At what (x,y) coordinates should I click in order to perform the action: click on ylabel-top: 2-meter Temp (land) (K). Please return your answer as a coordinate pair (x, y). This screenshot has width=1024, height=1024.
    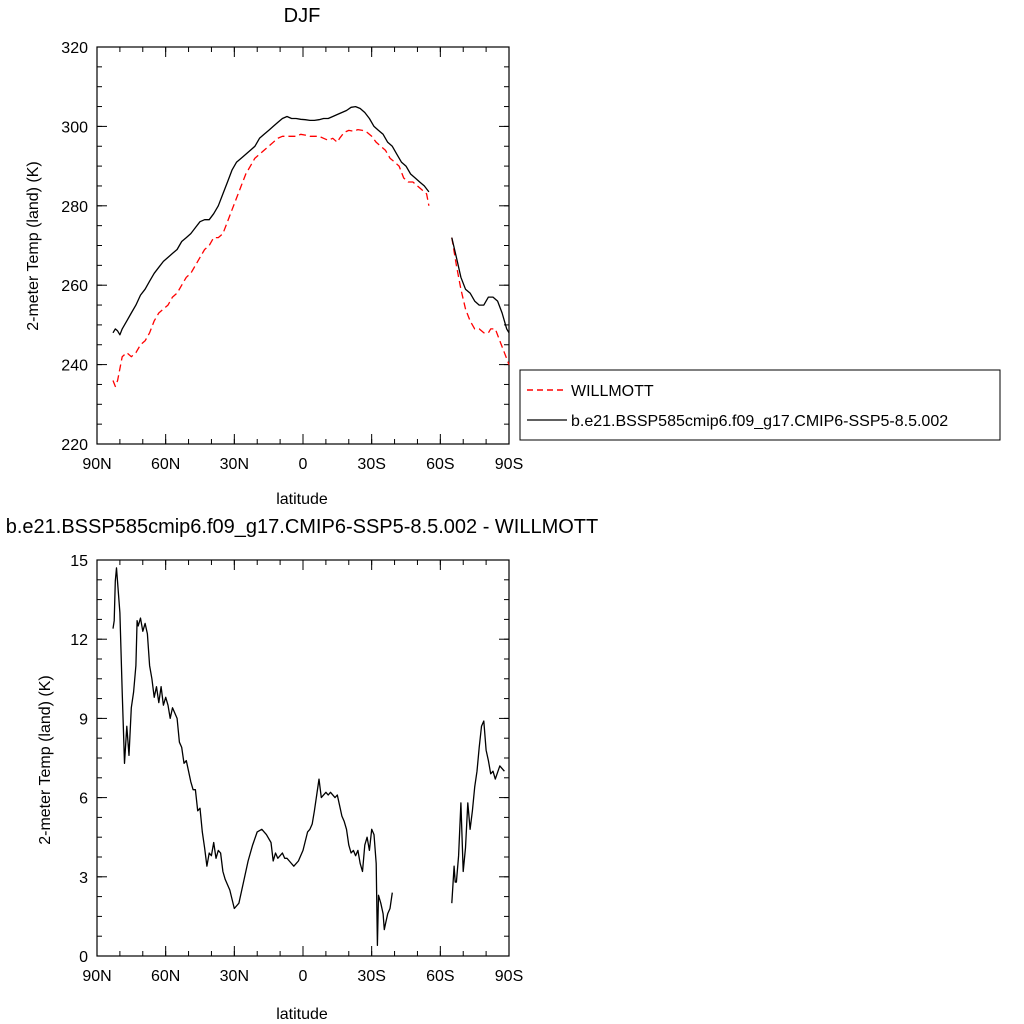
    Looking at the image, I should click on (33, 246).